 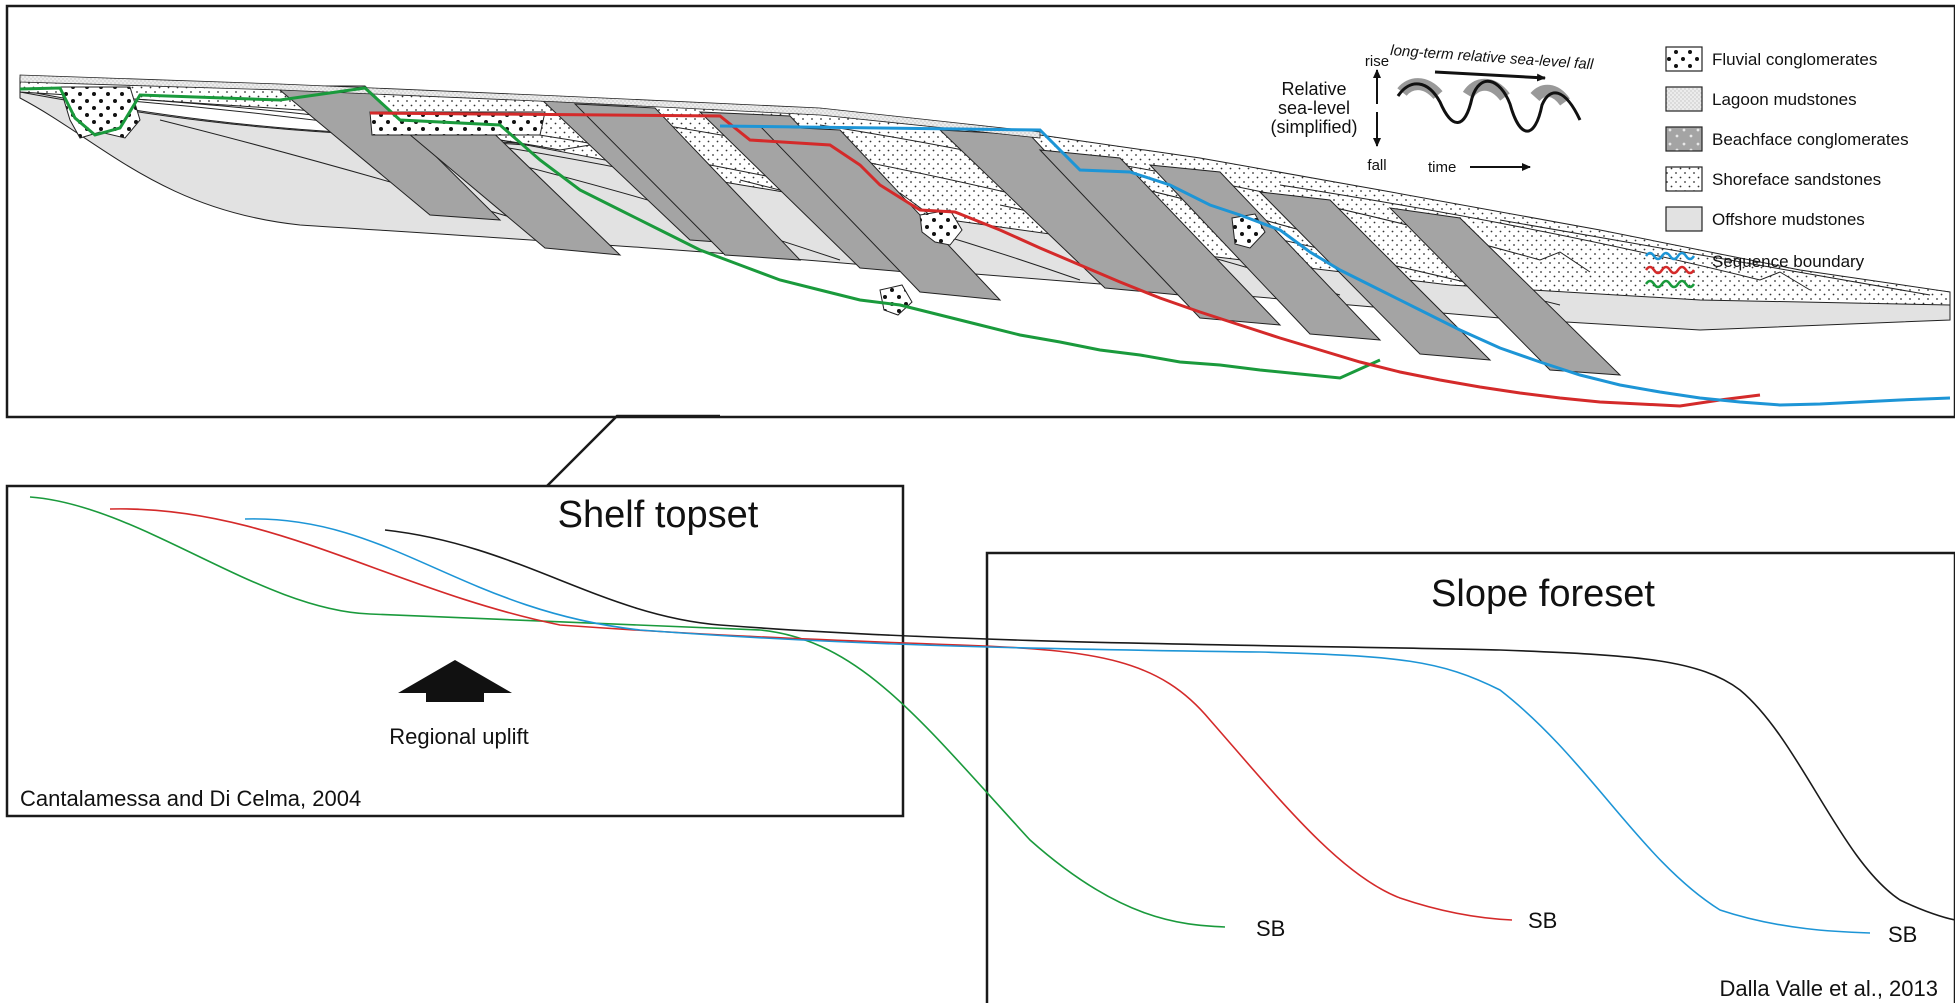 I want to click on sb-label-green: SB, so click(x=1270, y=928).